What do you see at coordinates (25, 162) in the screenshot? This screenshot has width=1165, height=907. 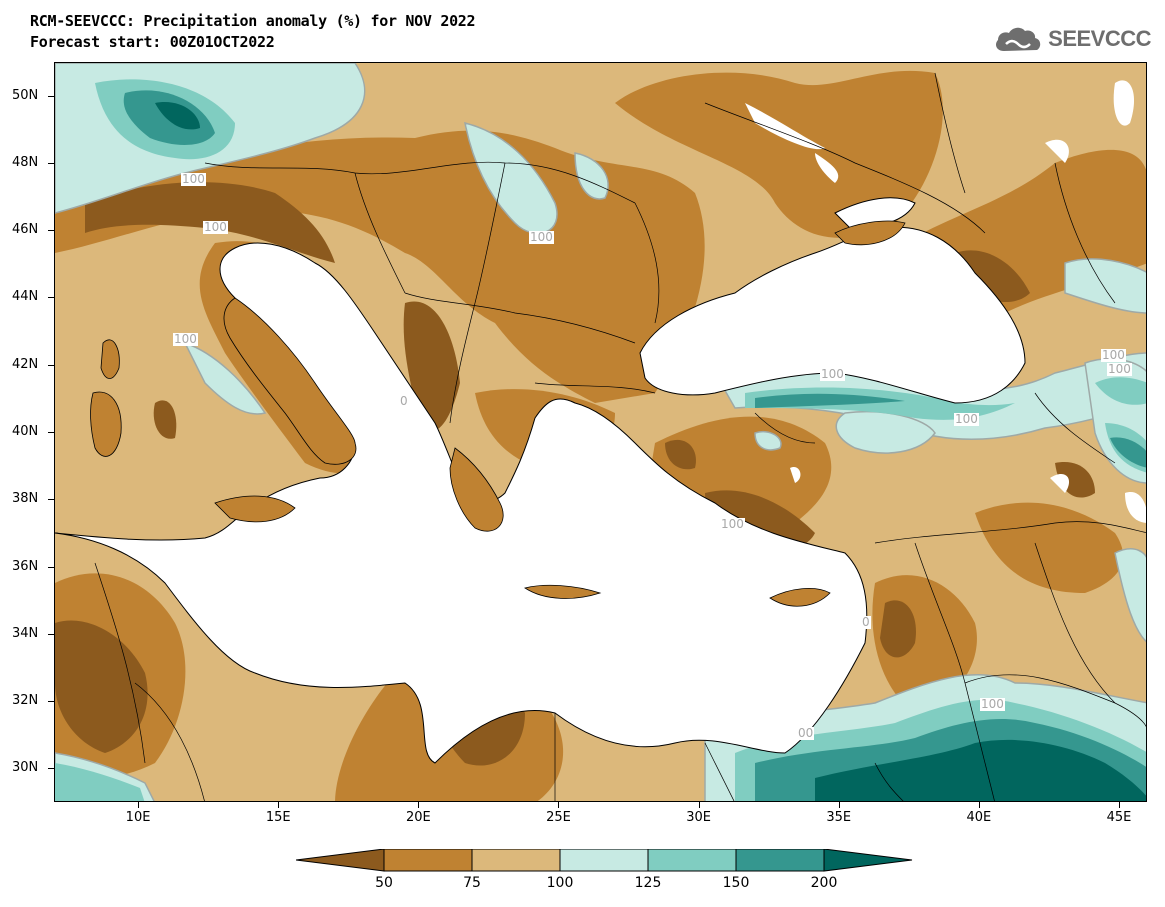 I see `latitude-label: 48N` at bounding box center [25, 162].